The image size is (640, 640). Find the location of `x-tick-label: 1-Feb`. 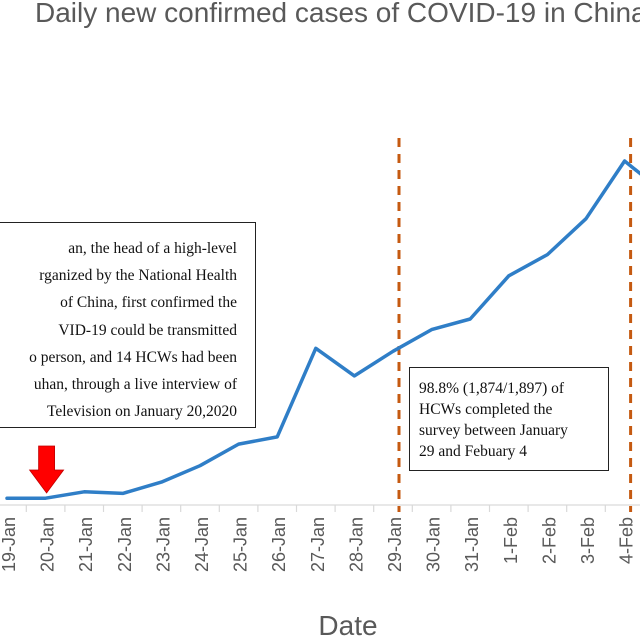

x-tick-label: 1-Feb is located at coordinates (511, 540).